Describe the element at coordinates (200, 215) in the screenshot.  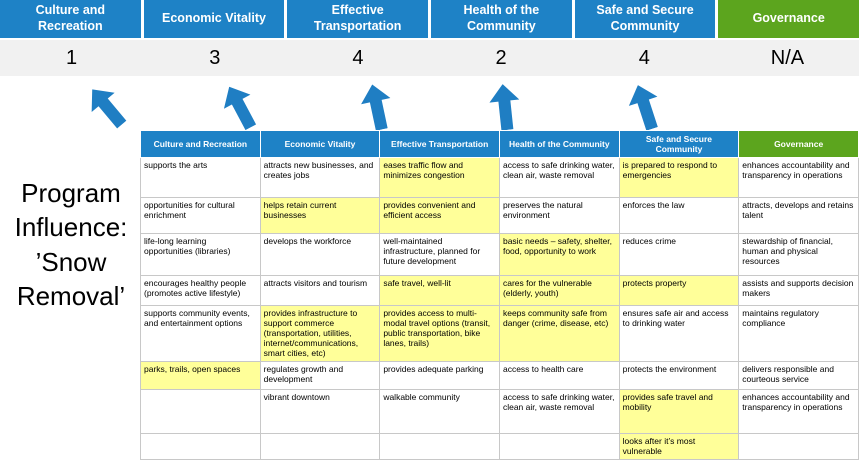
I see `matrix-cell: opportunities for cultural enrichment` at that location.